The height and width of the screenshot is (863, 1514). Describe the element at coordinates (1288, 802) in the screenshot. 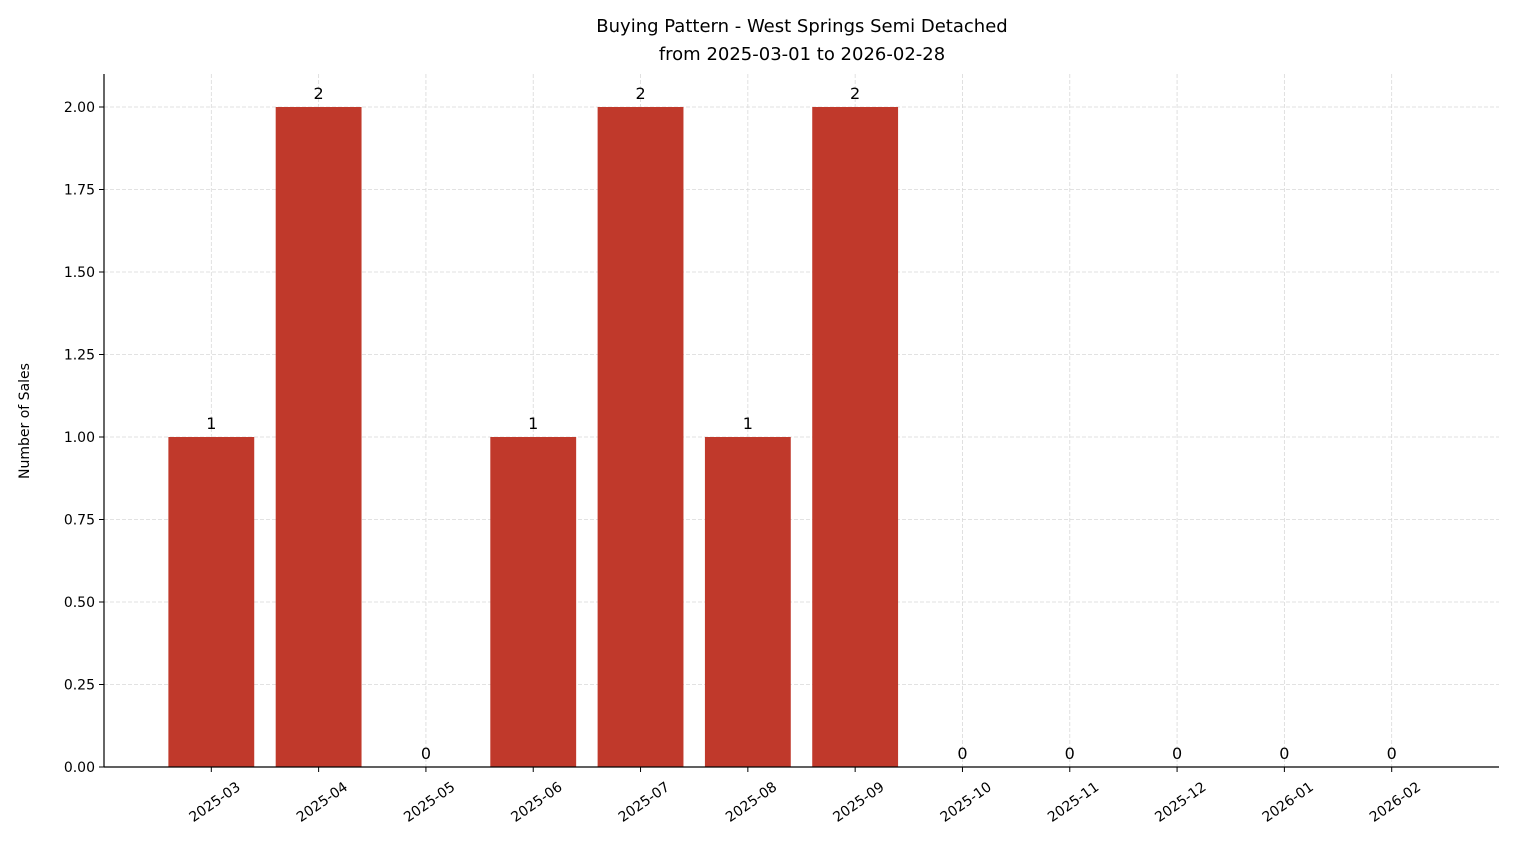

I see `x-tick-label: 2026-01` at that location.